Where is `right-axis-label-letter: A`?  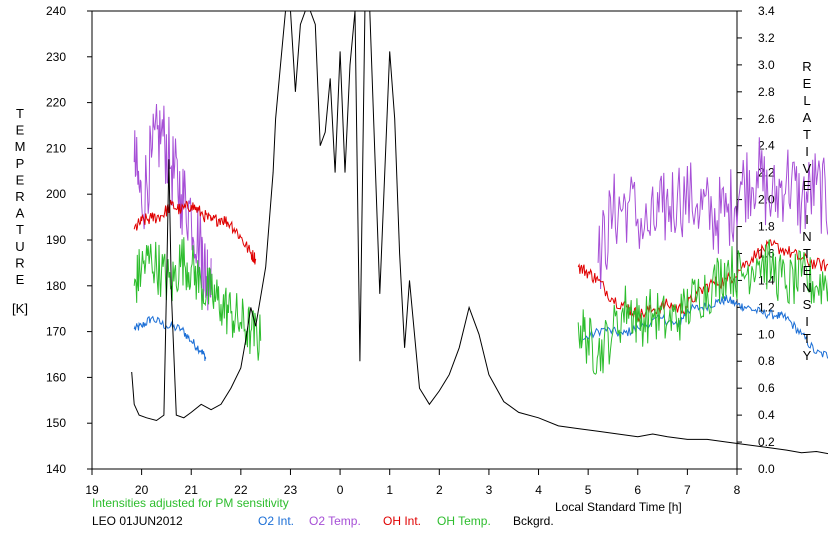 right-axis-label-letter: A is located at coordinates (807, 117).